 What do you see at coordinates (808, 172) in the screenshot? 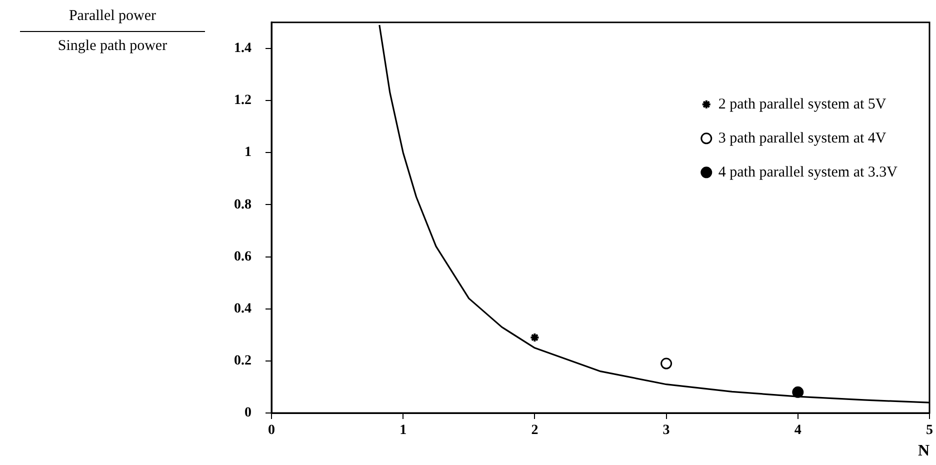
I see `legend-label: 4 path parallel system at 3.3V` at bounding box center [808, 172].